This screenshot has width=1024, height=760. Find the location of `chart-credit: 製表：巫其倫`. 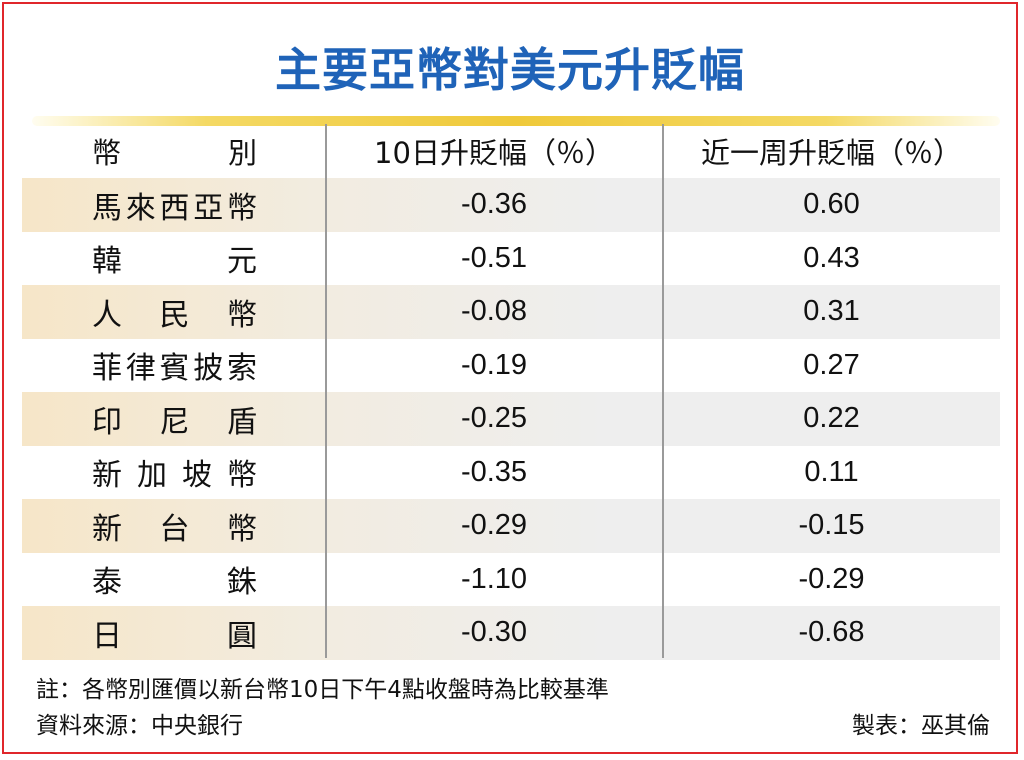

chart-credit: 製表：巫其倫 is located at coordinates (921, 726).